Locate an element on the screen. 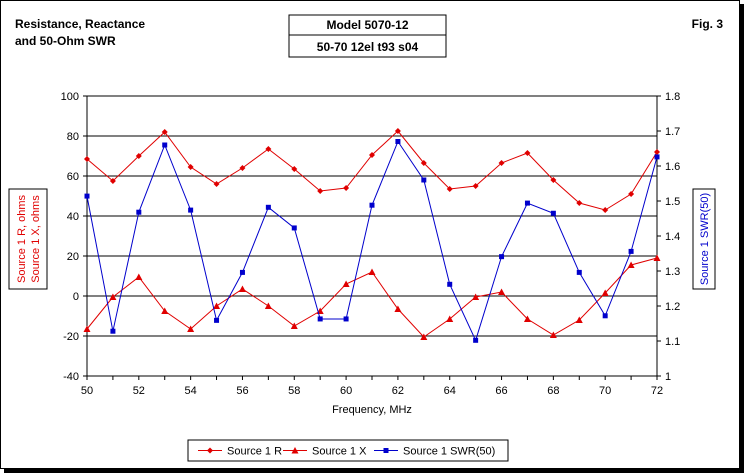  y-left-tick-label: 80 is located at coordinates (73, 137).